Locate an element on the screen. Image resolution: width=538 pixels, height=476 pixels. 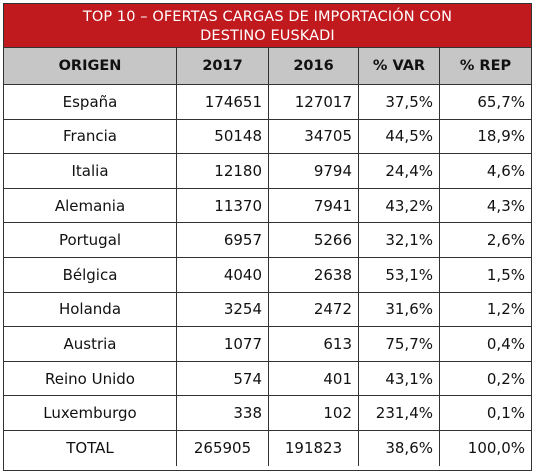
cell-2016: 2472 is located at coordinates (314, 309).